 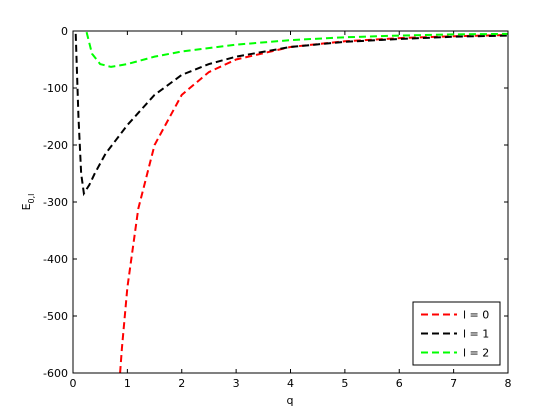 What do you see at coordinates (399, 383) in the screenshot?
I see `x-tick-label: 6` at bounding box center [399, 383].